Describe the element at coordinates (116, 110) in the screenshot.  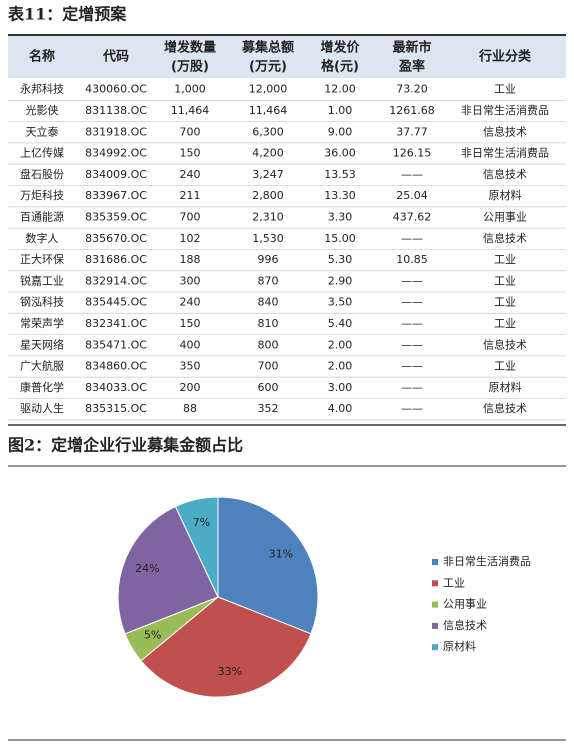
I see `cell: 831138.OC` at that location.